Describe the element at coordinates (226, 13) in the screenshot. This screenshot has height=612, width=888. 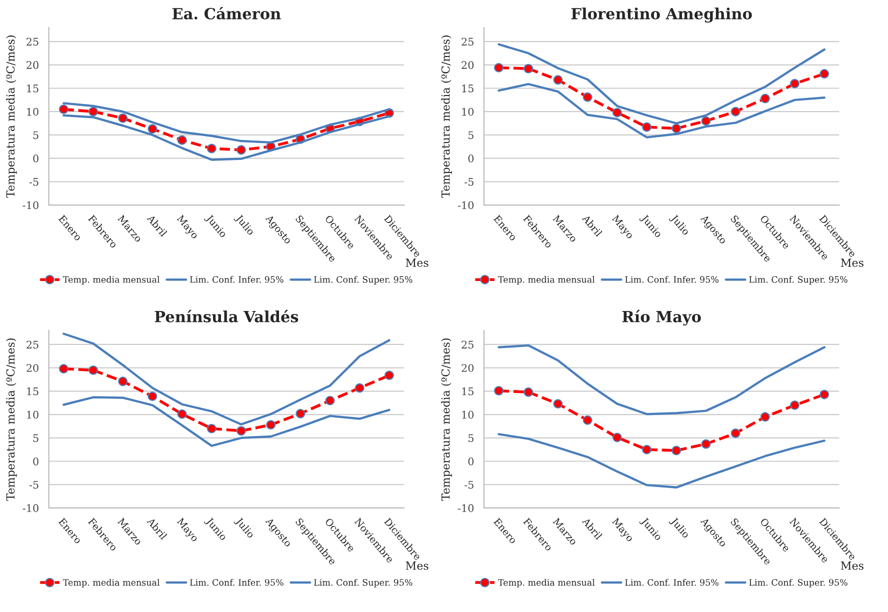
I see `chart-title: Ea. Cámeron` at that location.